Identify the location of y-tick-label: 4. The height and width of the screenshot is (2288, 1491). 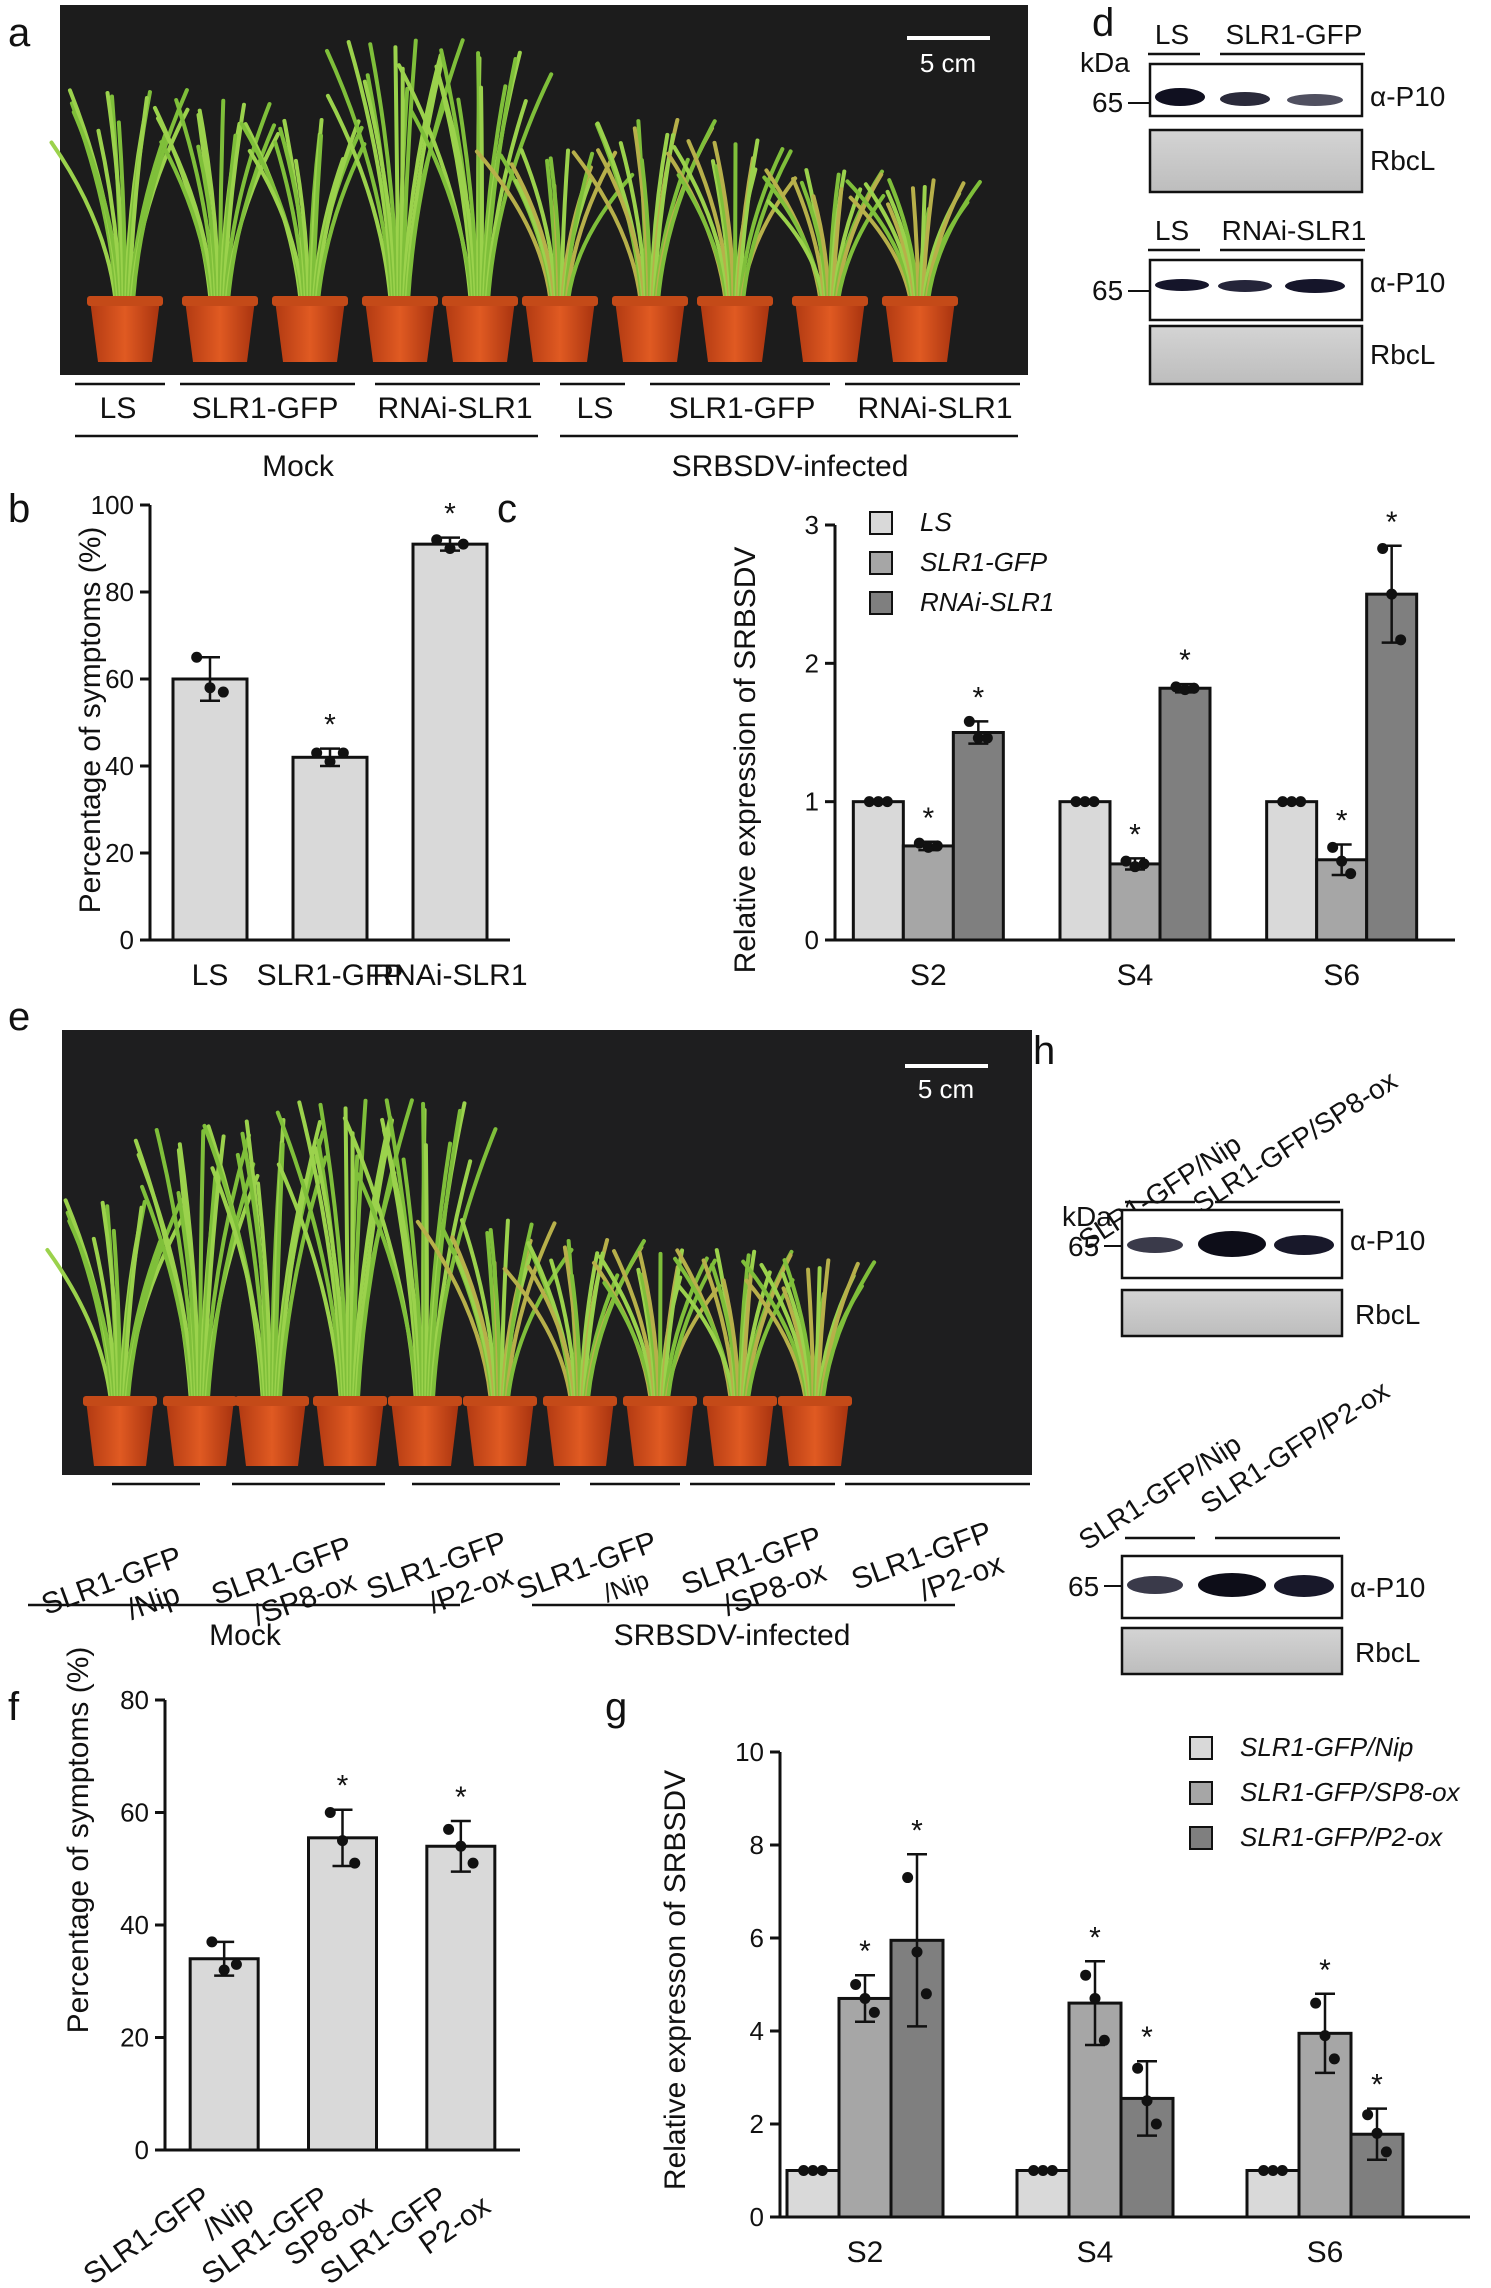
(757, 2031).